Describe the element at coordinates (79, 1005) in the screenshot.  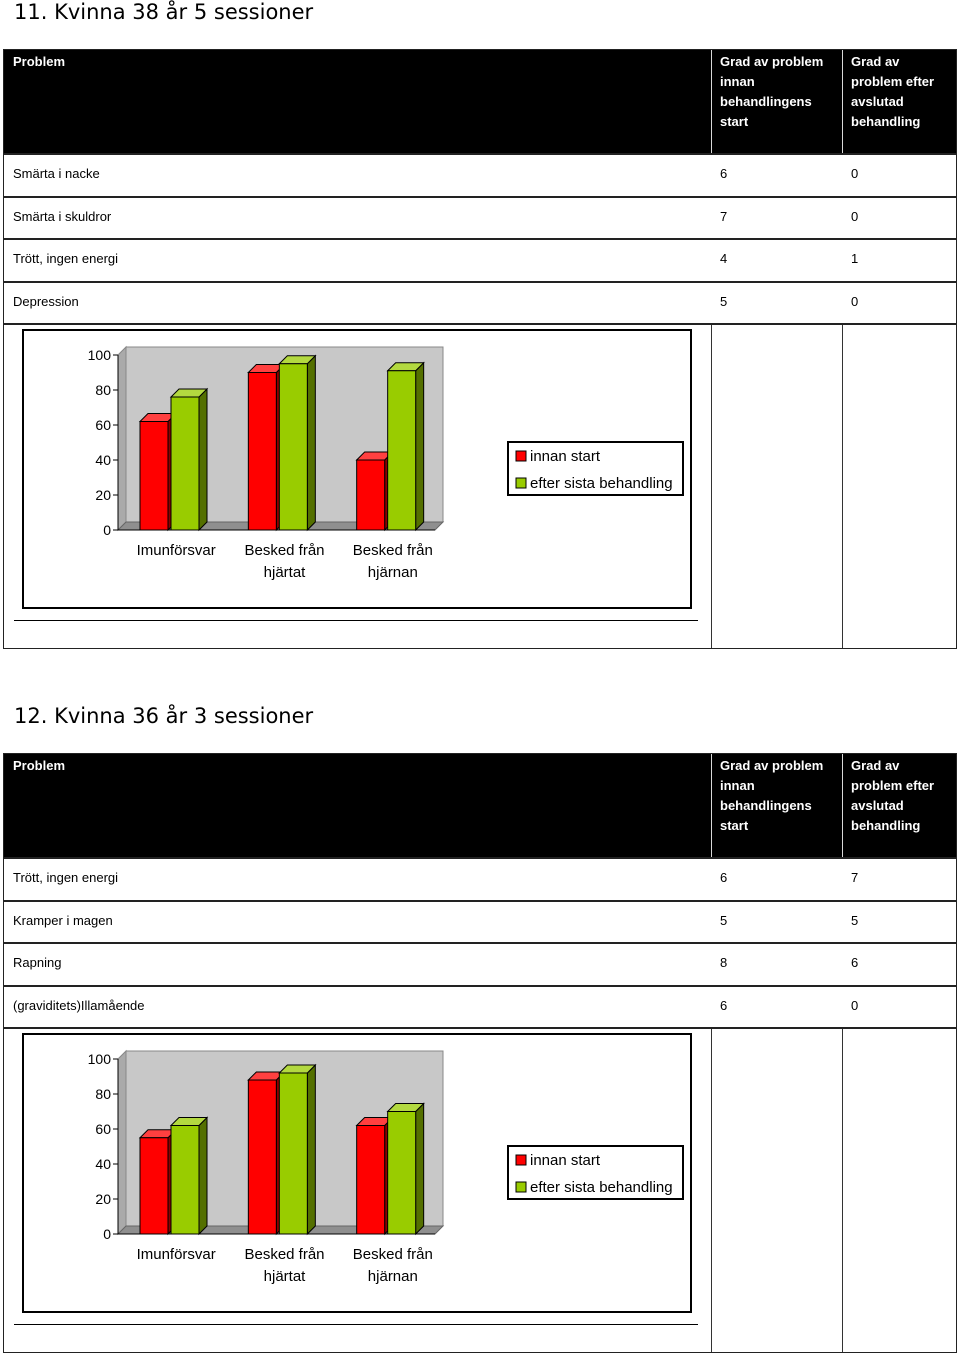
I see `problem-cell: (graviditets)Illamående` at that location.